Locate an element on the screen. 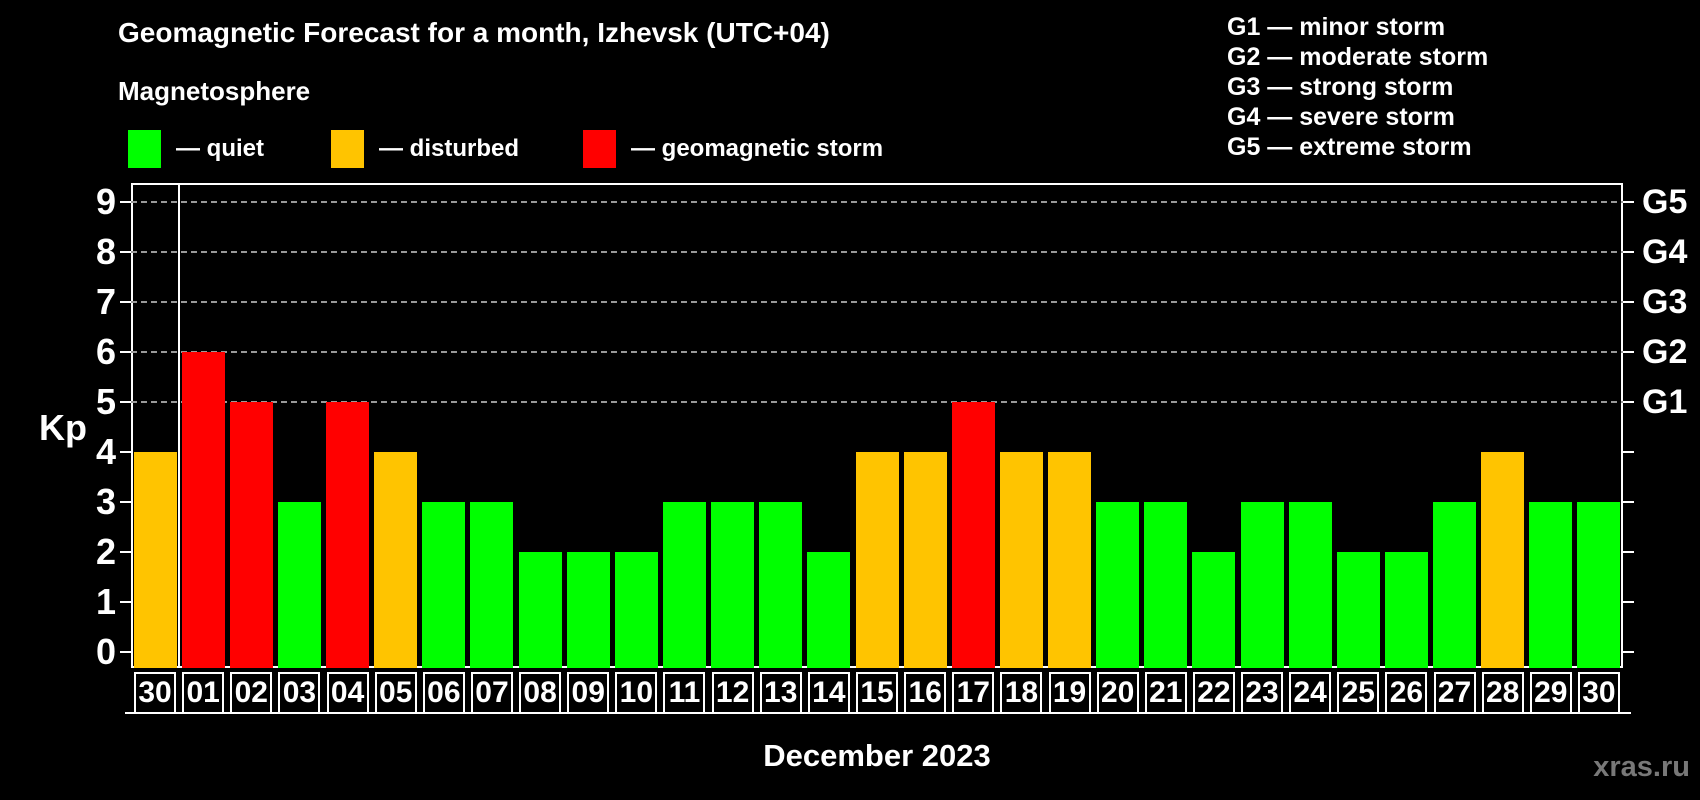  x-axis-day-label-6: 06 is located at coordinates (443, 693).